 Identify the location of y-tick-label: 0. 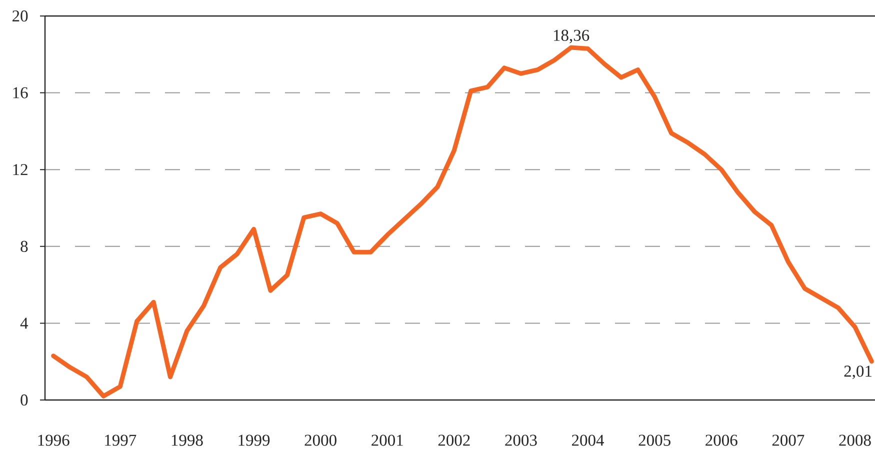
(24, 400).